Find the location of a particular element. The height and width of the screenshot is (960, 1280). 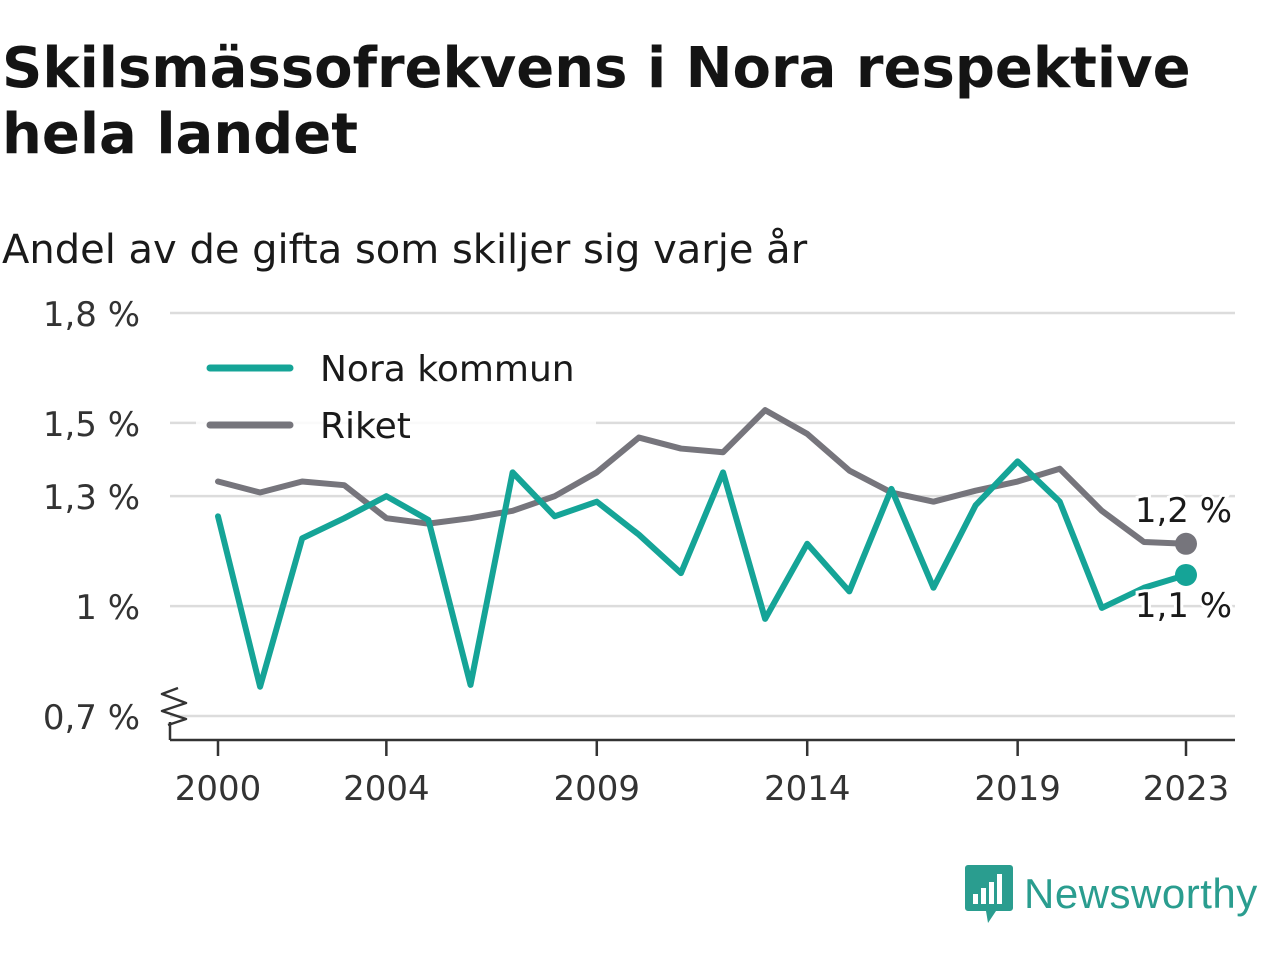

x-tick-label: 2004 is located at coordinates (386, 789).